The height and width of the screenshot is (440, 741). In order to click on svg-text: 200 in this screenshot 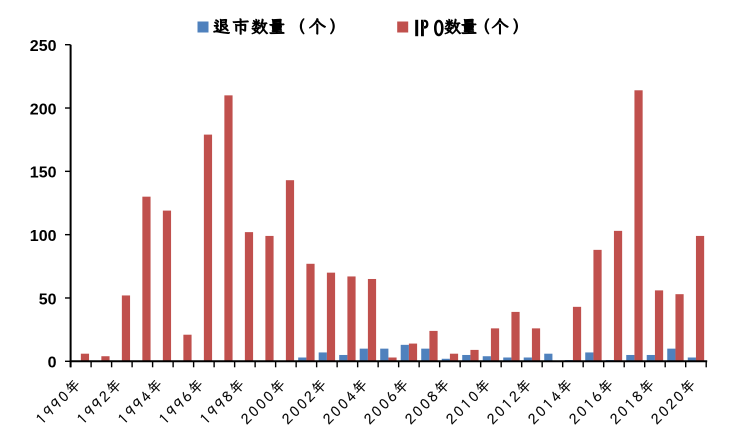, I will do `click(43, 109)`.